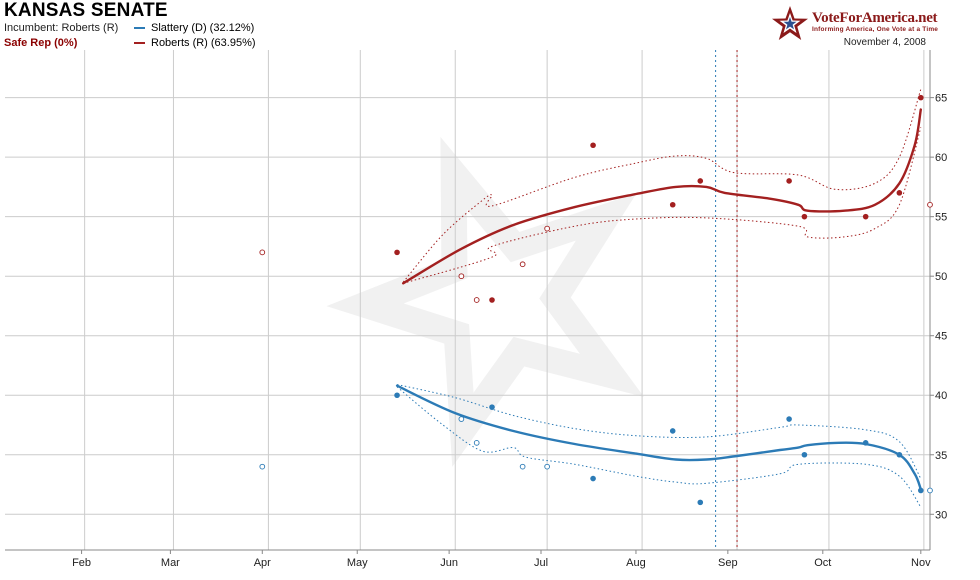  What do you see at coordinates (139, 43) in the screenshot?
I see `legend-swatch-rep` at bounding box center [139, 43].